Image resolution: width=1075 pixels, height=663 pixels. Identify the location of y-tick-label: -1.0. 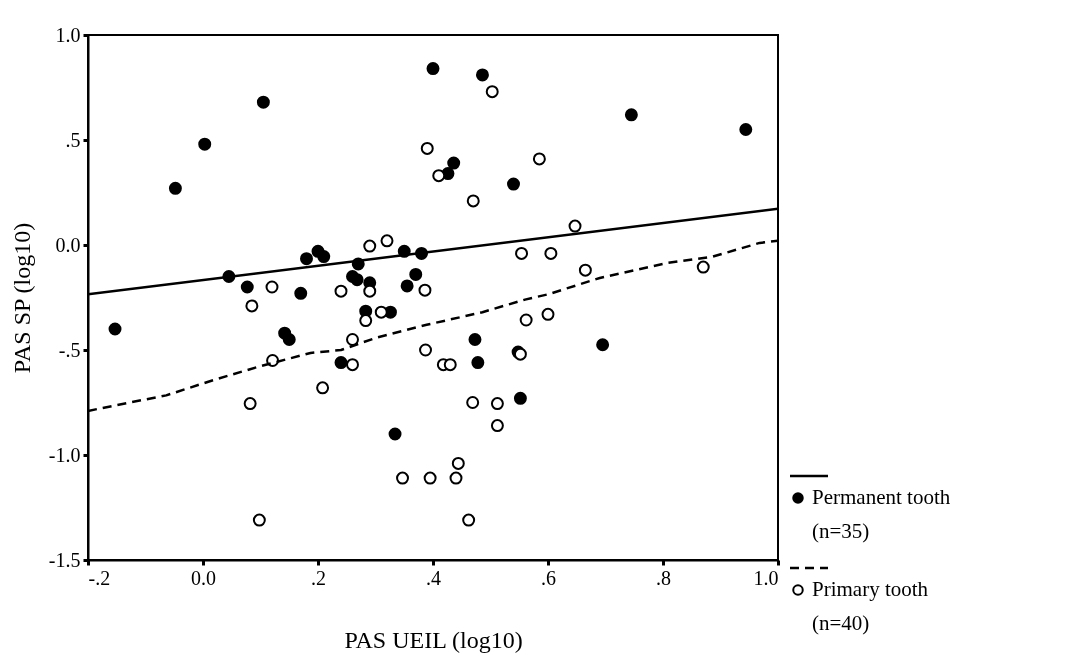
(64, 454).